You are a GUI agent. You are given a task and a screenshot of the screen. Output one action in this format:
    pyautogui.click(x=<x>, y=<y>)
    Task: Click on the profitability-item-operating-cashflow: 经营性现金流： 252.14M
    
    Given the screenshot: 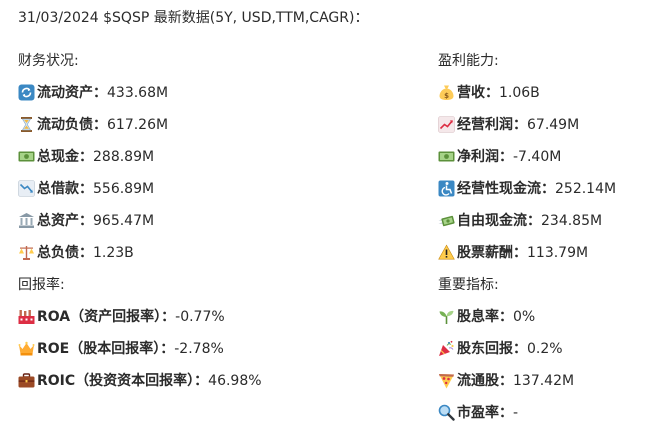 What is the action you would take?
    pyautogui.click(x=527, y=195)
    